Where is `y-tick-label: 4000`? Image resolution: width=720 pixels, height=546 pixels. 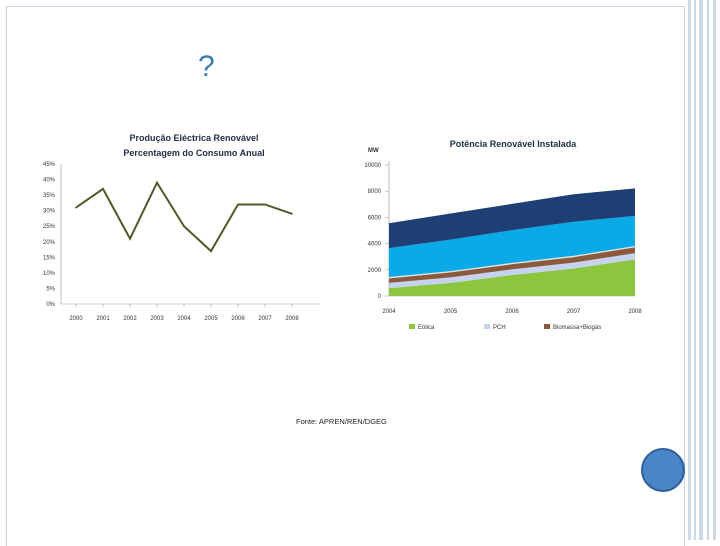 y-tick-label: 4000 is located at coordinates (375, 245).